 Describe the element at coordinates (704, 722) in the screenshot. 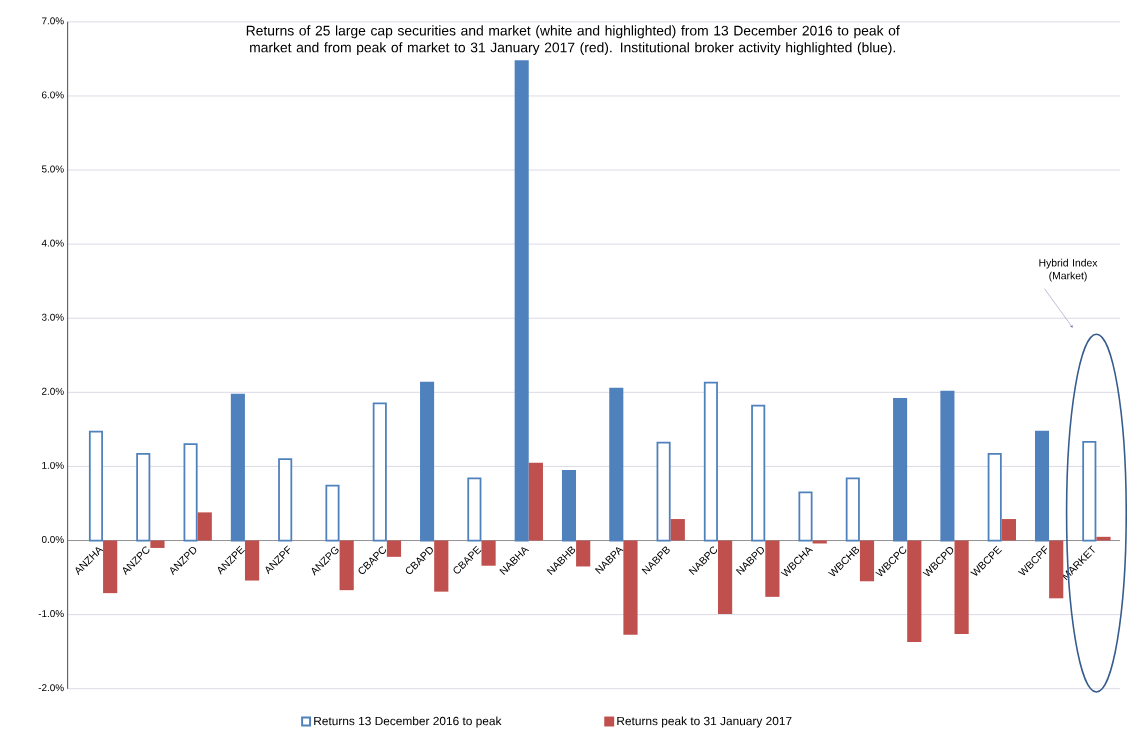

I see `legend-label: Returns peak to 31 January 2017` at that location.